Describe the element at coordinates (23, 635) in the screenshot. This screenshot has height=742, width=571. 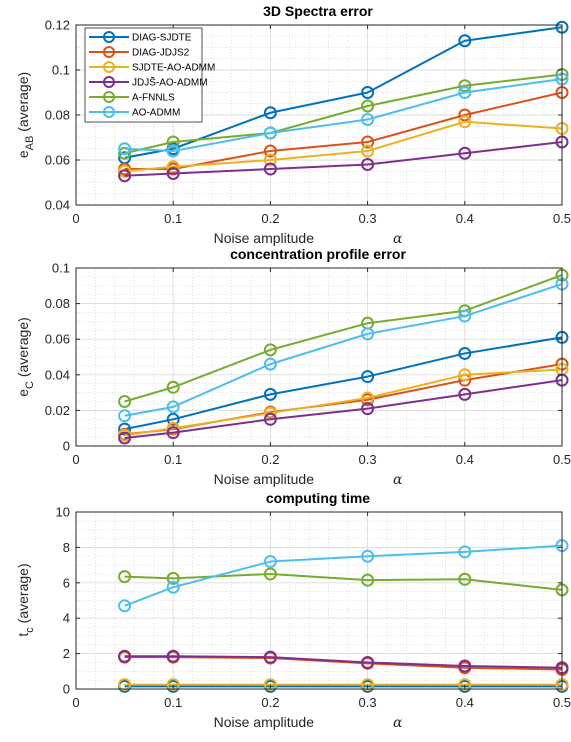
I see `y-axis-var: t` at that location.